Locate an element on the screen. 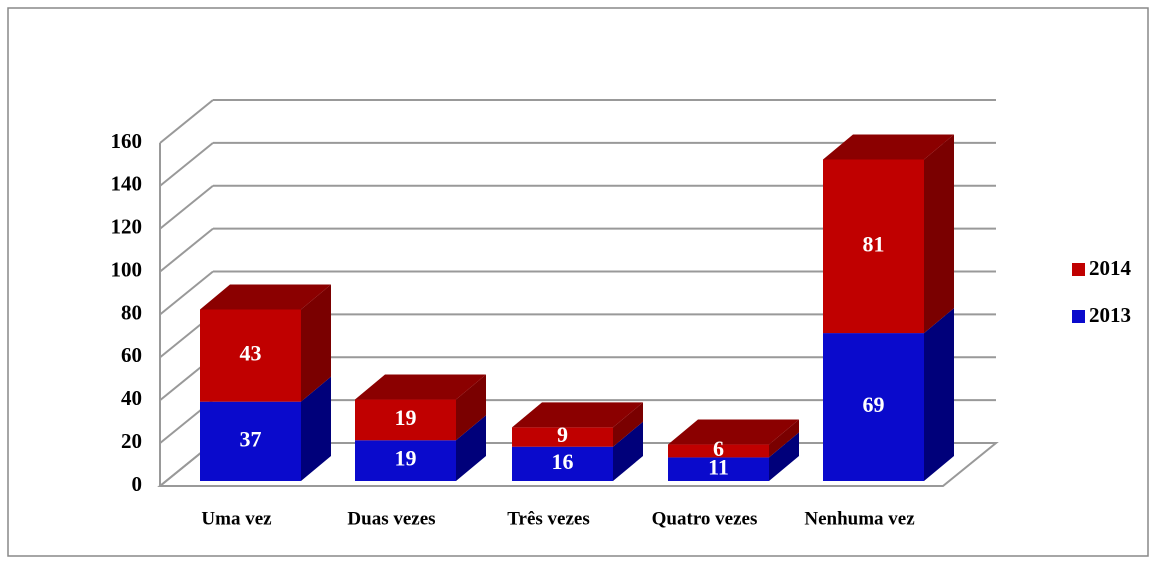 The height and width of the screenshot is (570, 1157). value-label: 9 is located at coordinates (562, 434).